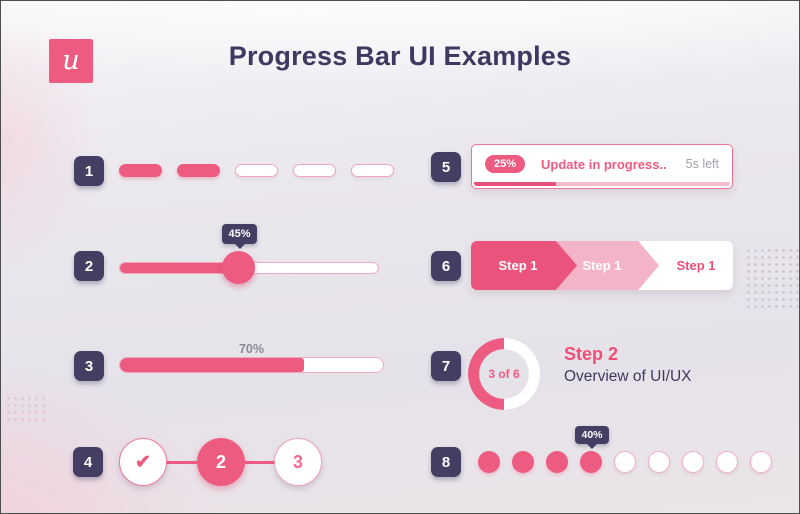 This screenshot has height=514, width=800. I want to click on progress-bar-fill, so click(212, 365).